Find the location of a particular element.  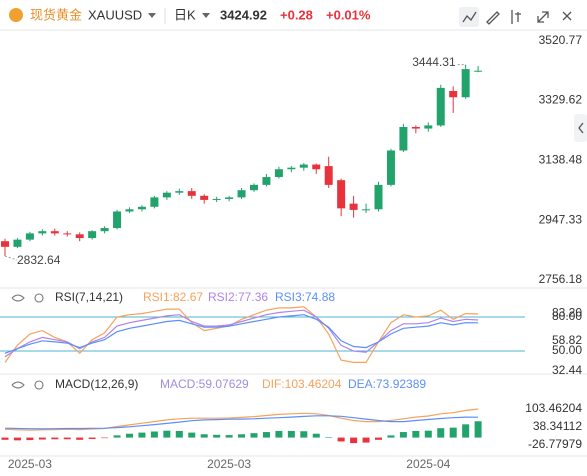

legend-entry: RSI1:82.67 is located at coordinates (173, 297).